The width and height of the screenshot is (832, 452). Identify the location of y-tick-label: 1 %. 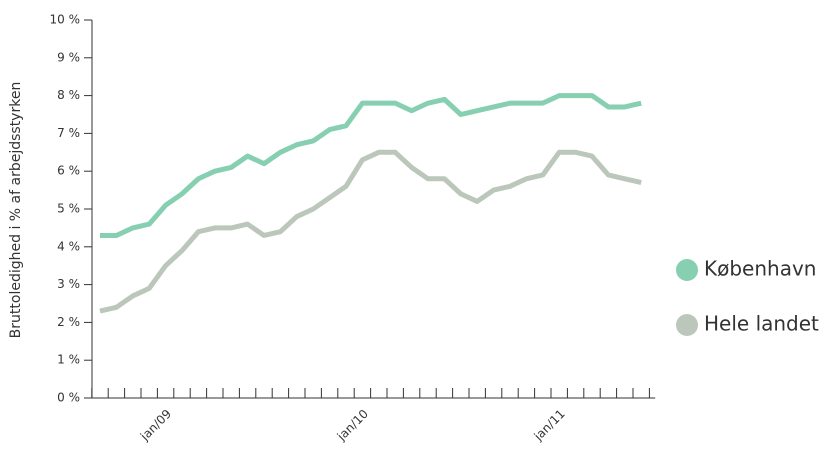
(68, 360).